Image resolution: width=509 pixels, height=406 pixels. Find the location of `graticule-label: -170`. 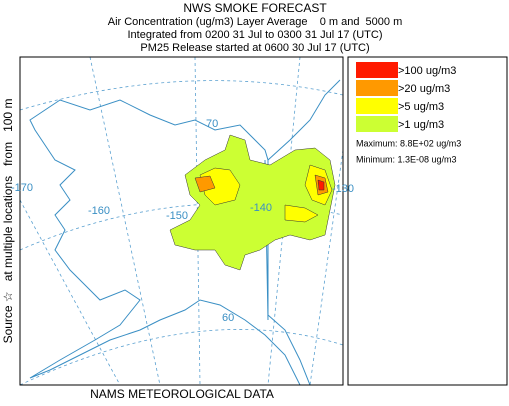

graticule-label: -170 is located at coordinates (22, 188).